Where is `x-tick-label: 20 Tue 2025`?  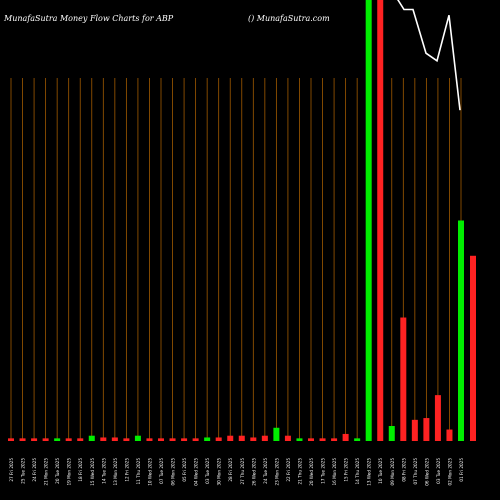 x-tick-label: 20 Tue 2025 is located at coordinates (57, 471).